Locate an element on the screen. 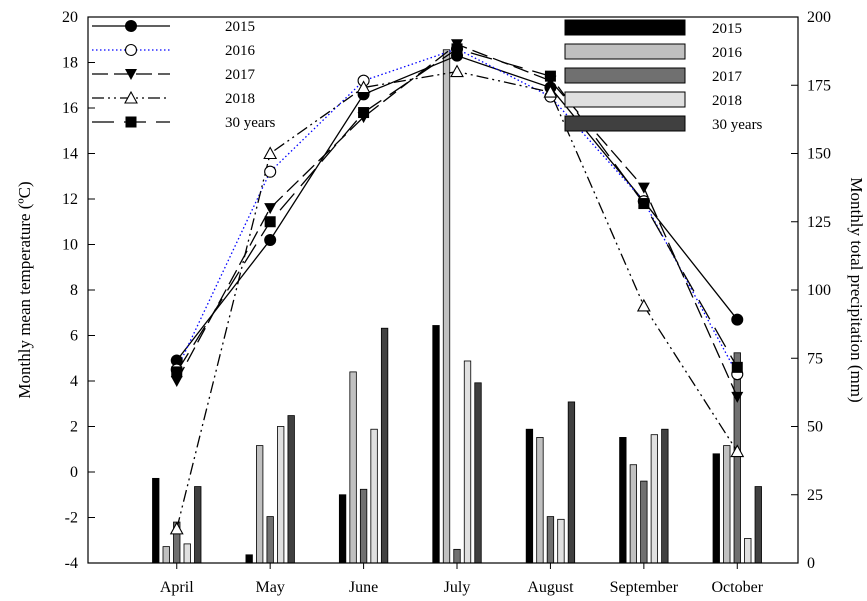  right-tick-label: 125 is located at coordinates (819, 222).